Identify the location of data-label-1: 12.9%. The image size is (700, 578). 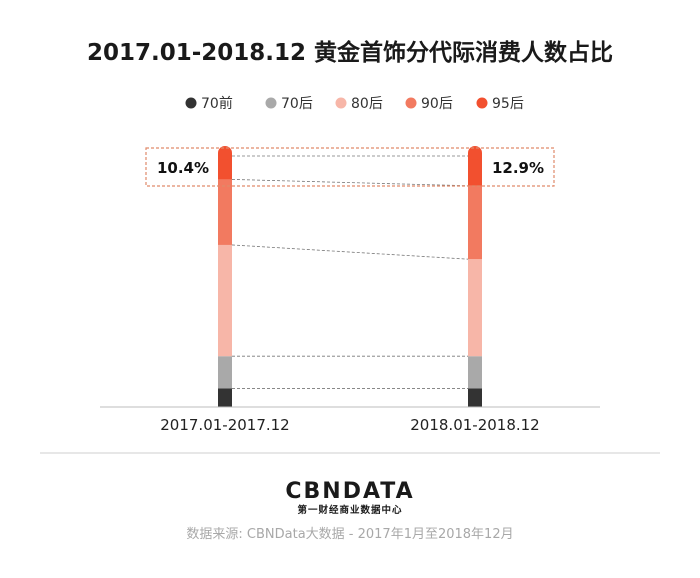
(518, 168).